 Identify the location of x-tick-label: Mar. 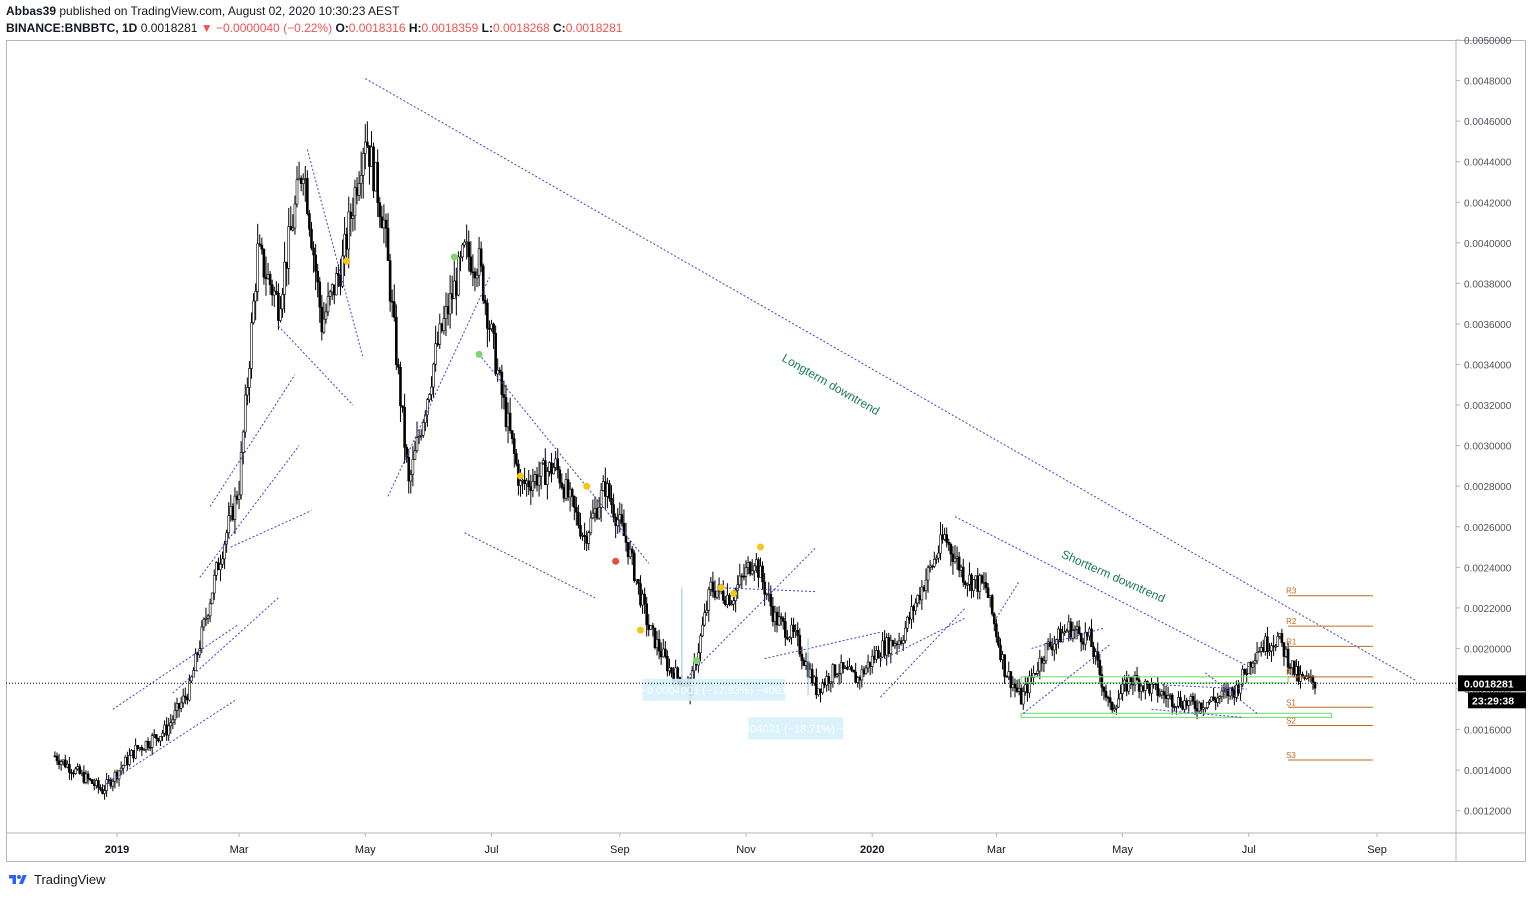
(996, 850).